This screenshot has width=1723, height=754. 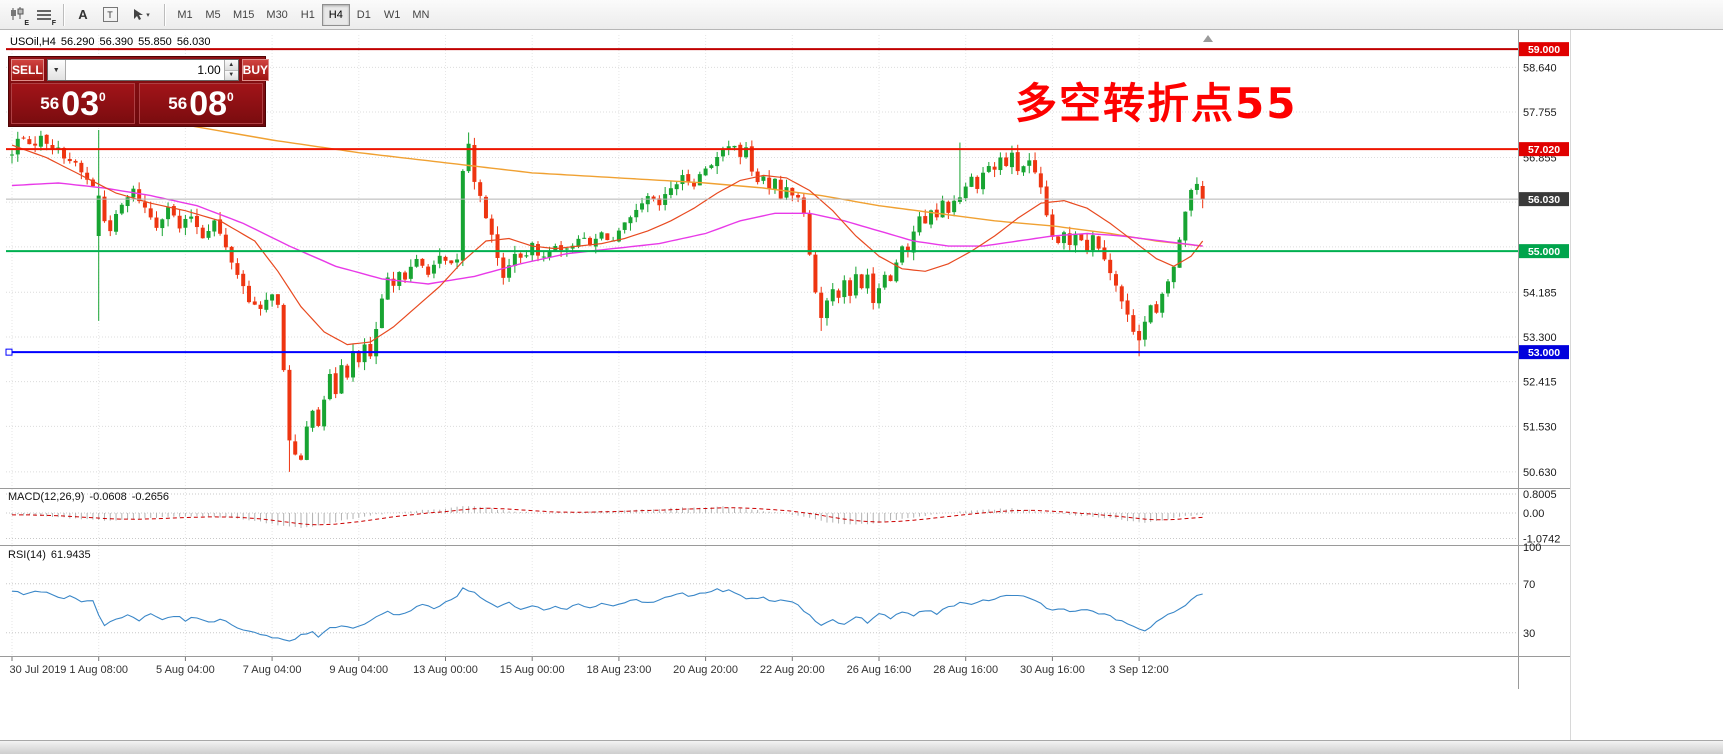 What do you see at coordinates (83, 14) in the screenshot?
I see `text-annotation-icon: A` at bounding box center [83, 14].